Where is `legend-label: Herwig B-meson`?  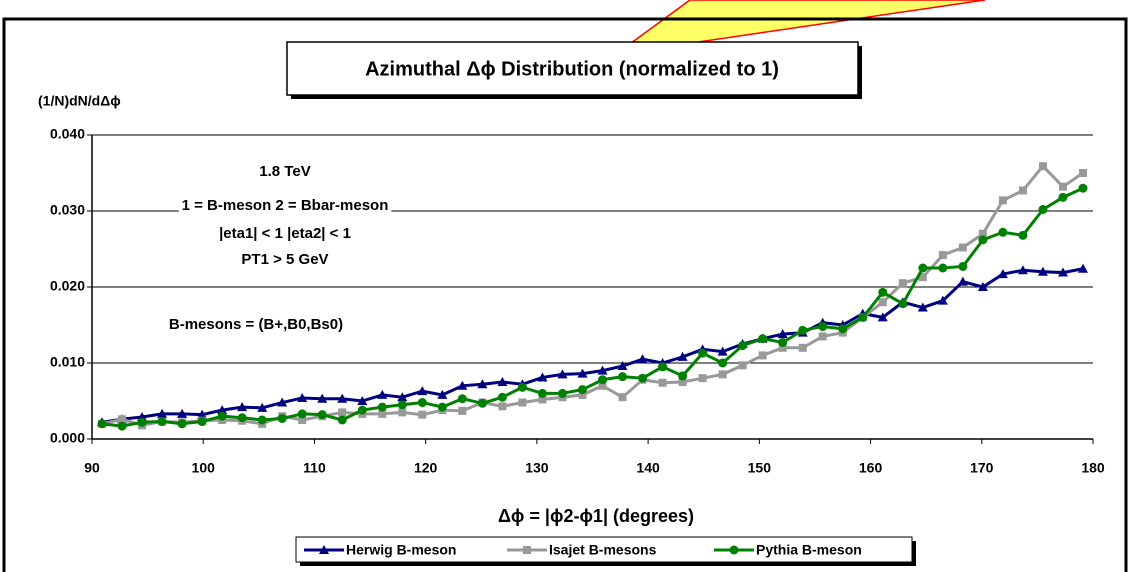
legend-label: Herwig B-meson is located at coordinates (401, 550).